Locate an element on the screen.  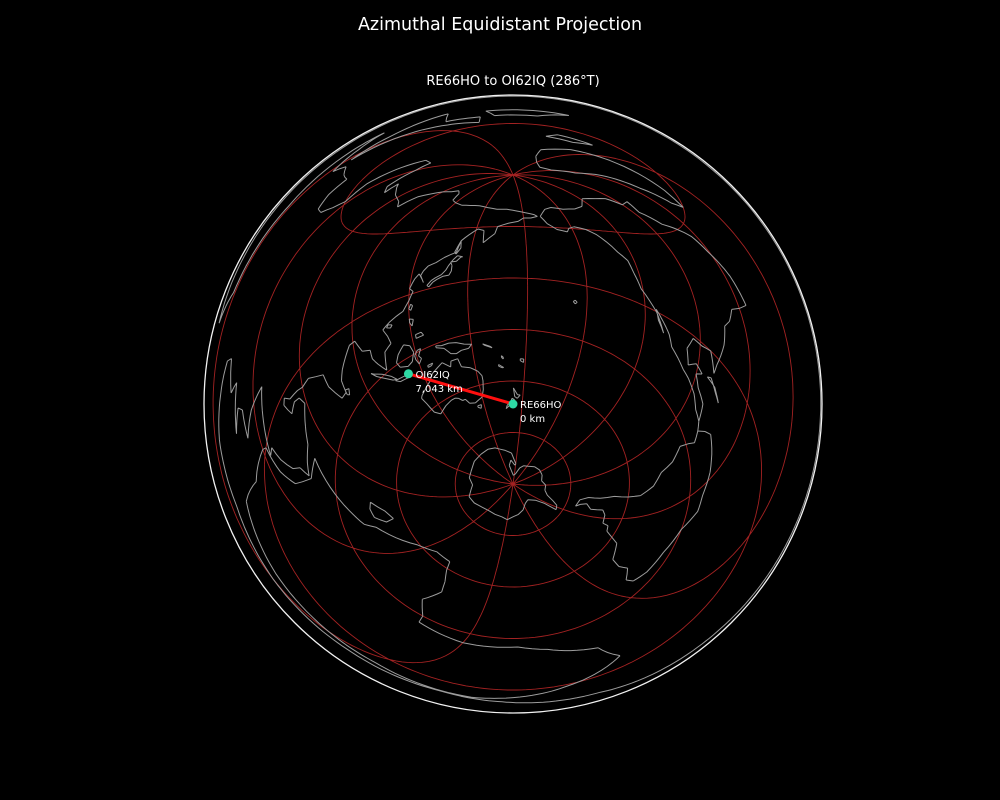
station-marker-oi62iq is located at coordinates (408, 374).